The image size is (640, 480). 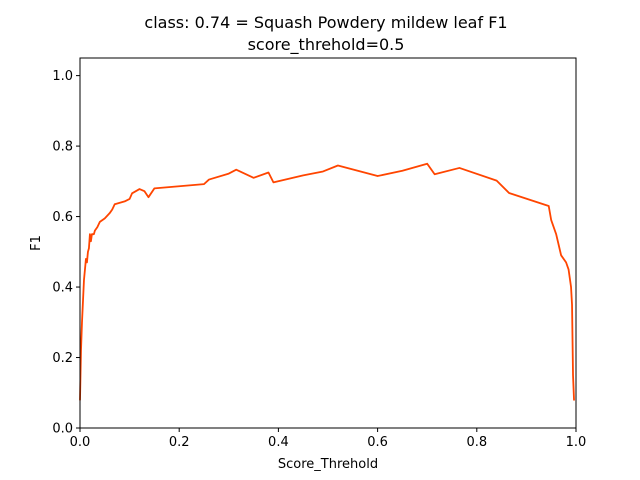 What do you see at coordinates (62, 217) in the screenshot?
I see `y-tick-label: 0.6` at bounding box center [62, 217].